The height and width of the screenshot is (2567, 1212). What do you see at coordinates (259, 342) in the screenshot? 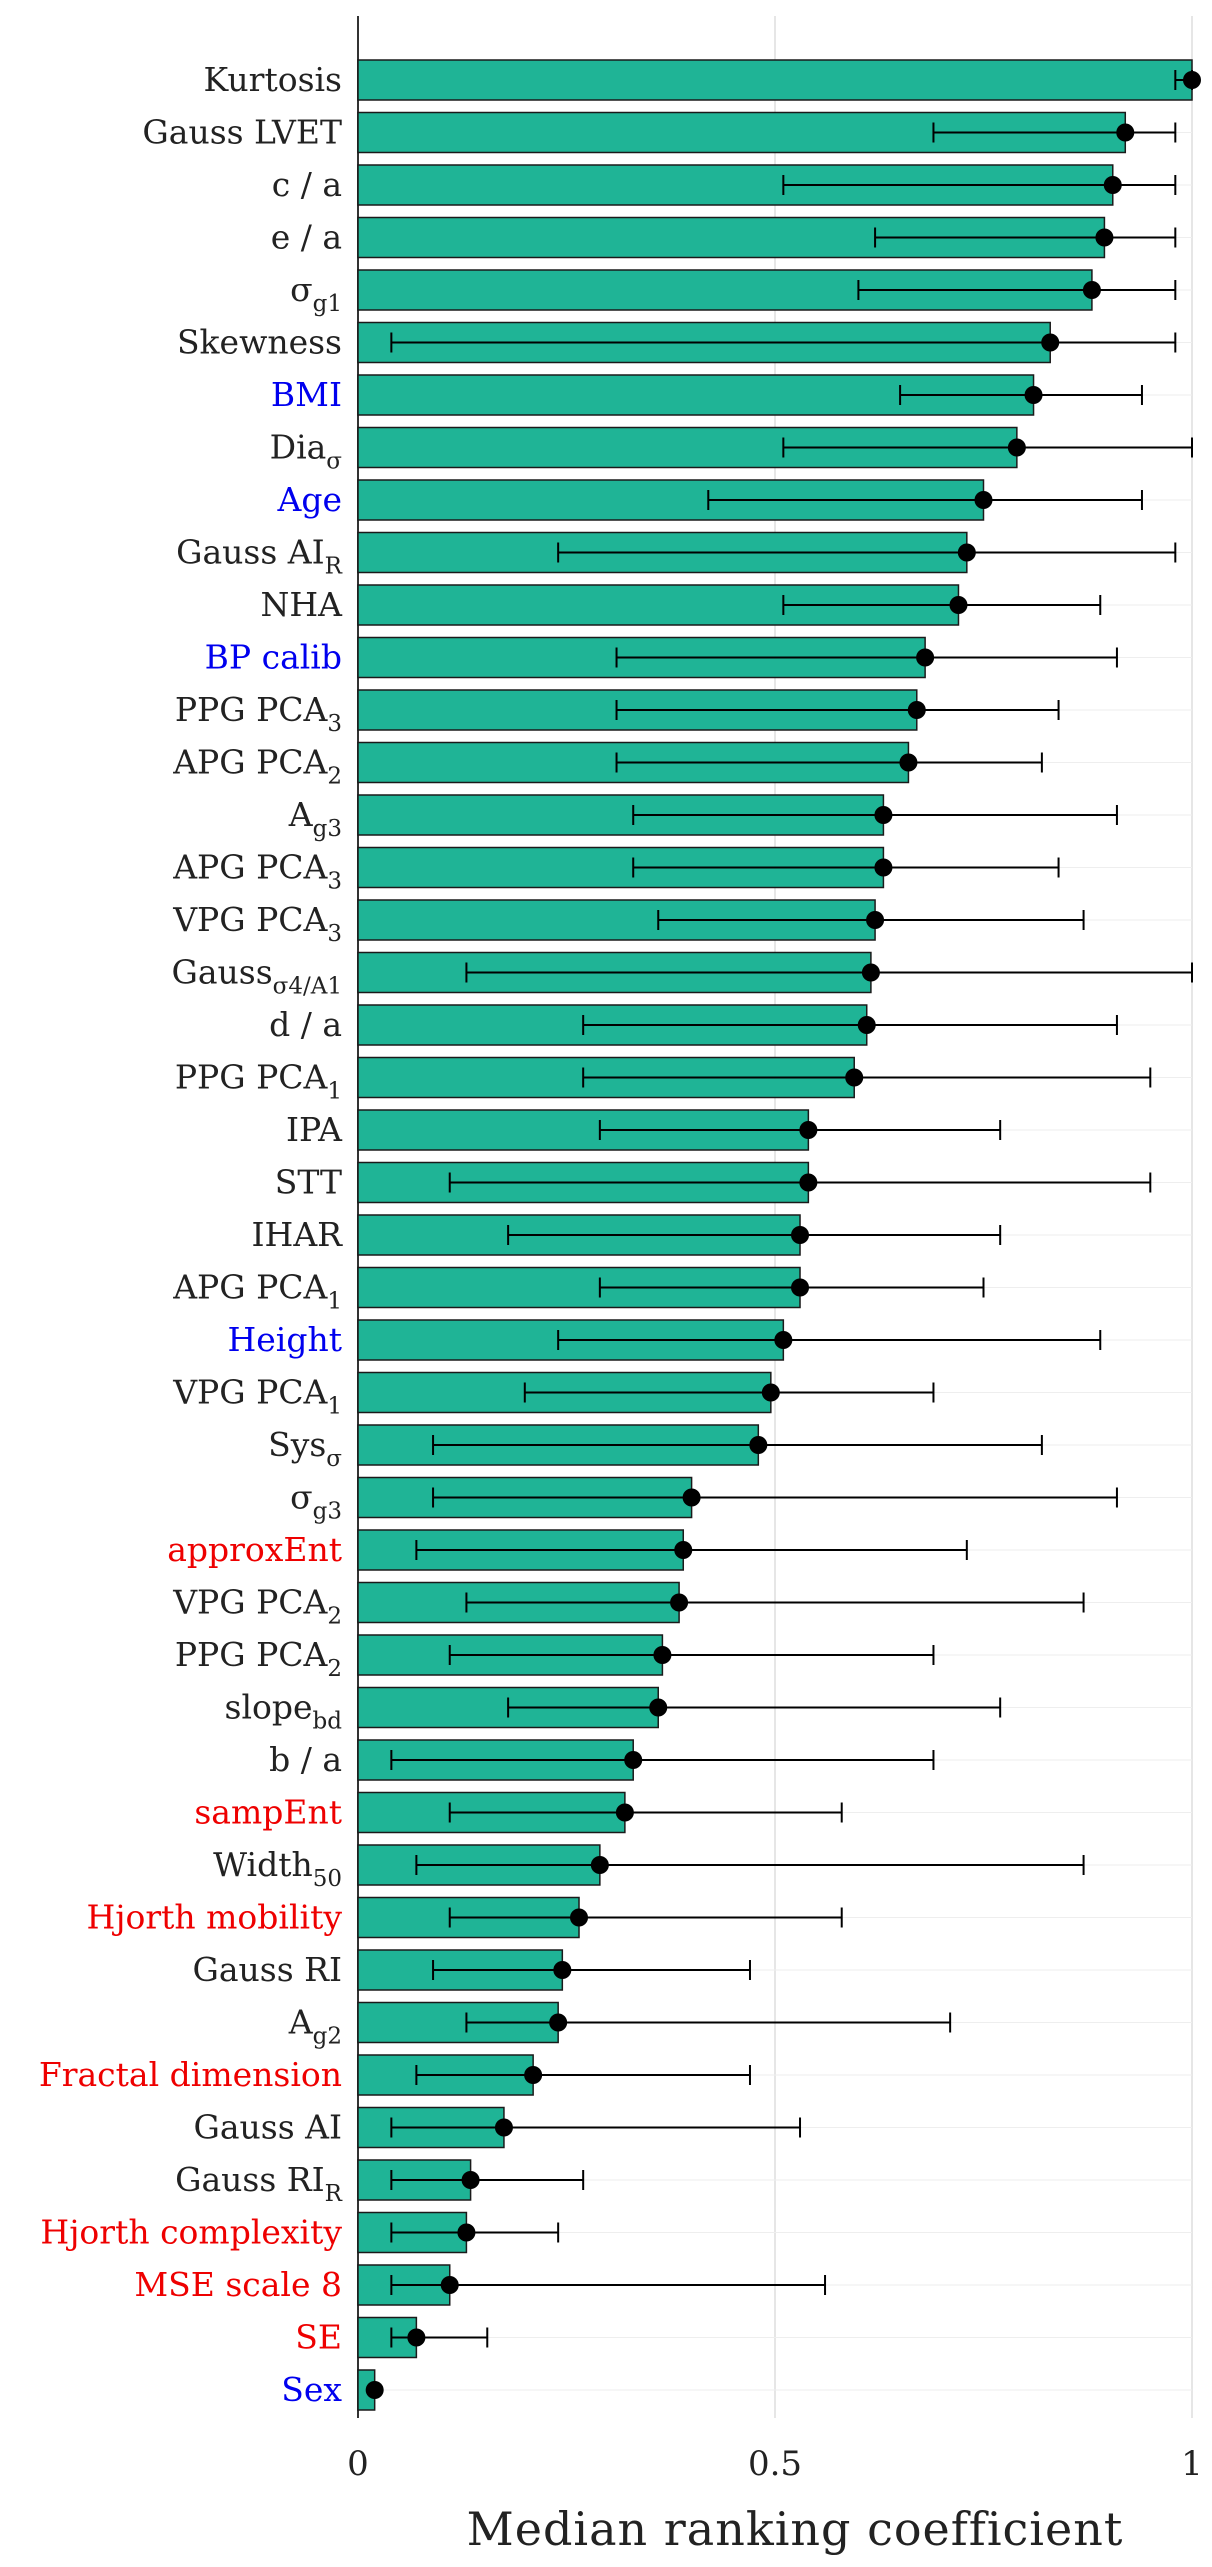
I see `category-label-5: Skewness` at bounding box center [259, 342].